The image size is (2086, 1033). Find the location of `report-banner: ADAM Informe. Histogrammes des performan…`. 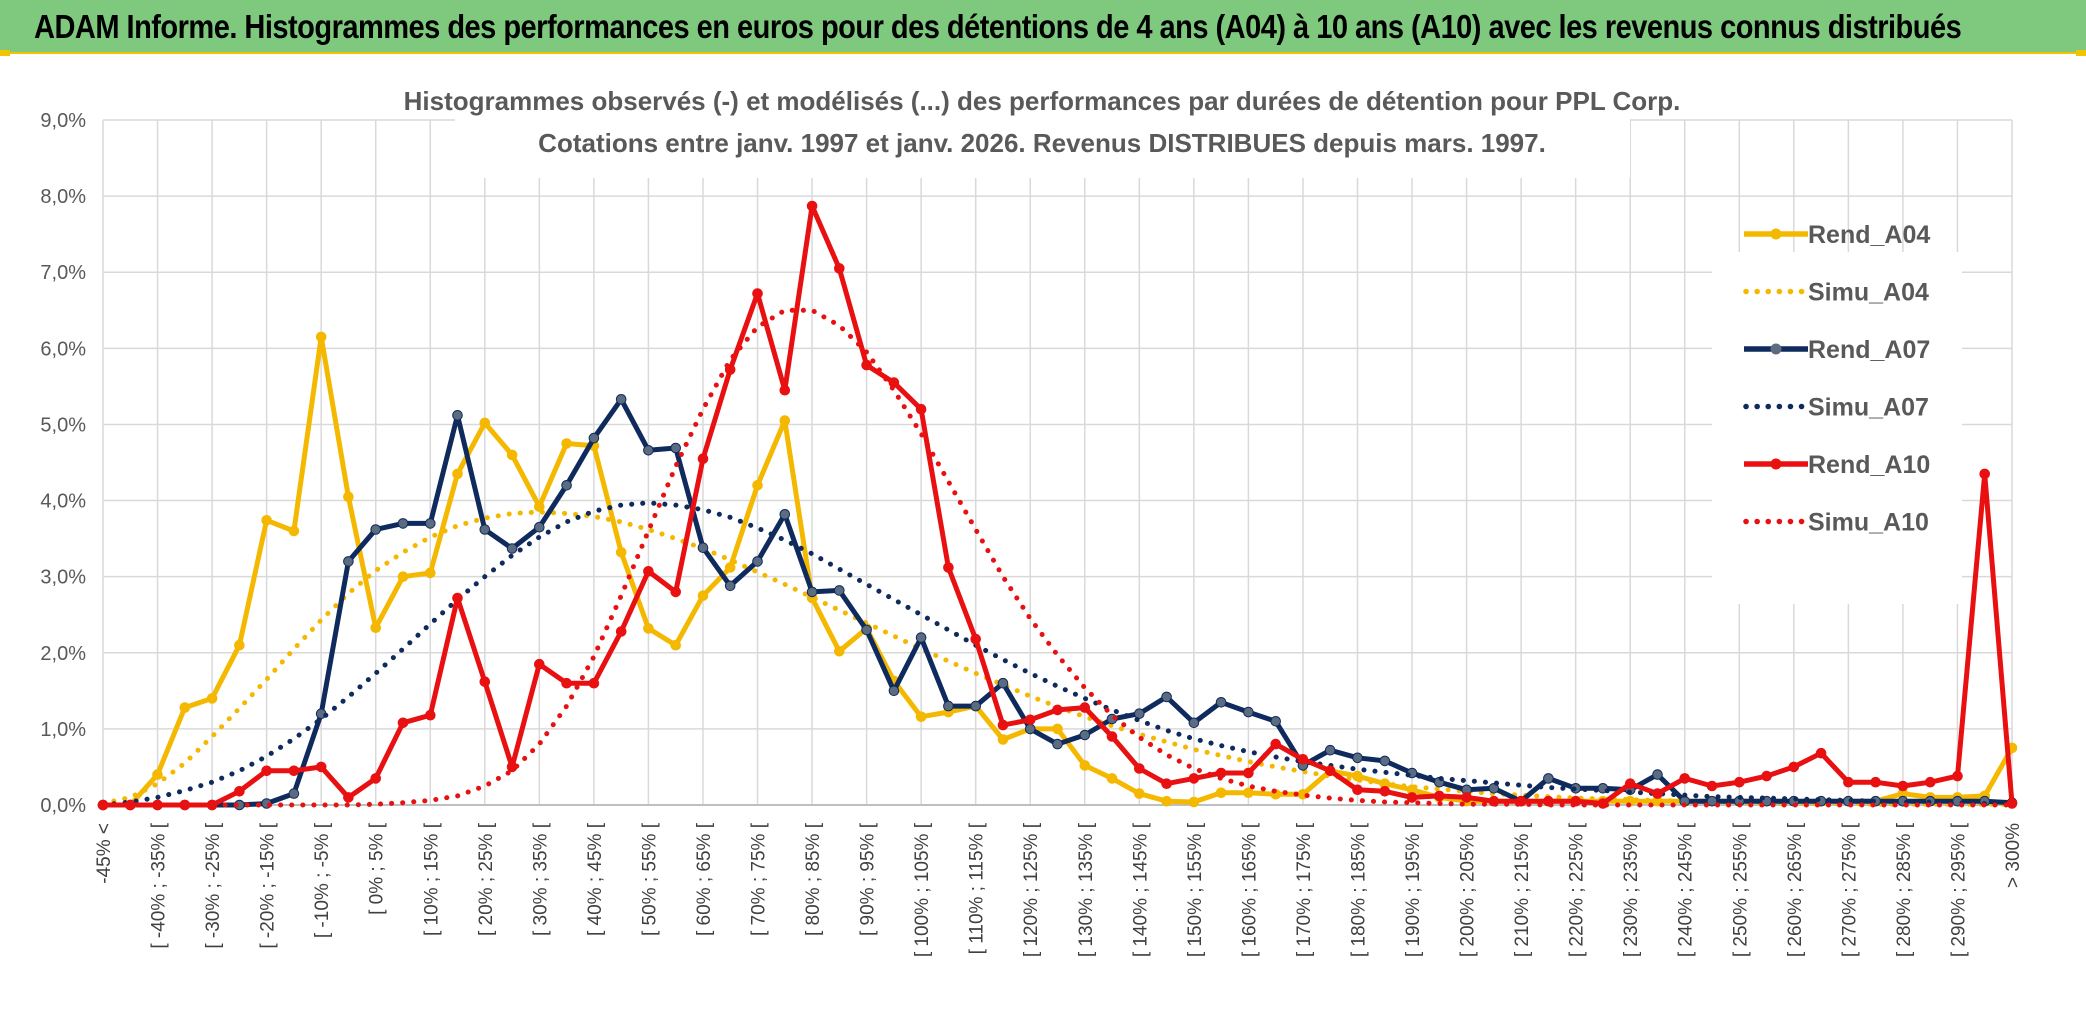

report-banner: ADAM Informe. Histogrammes des performan… is located at coordinates (1043, 27).